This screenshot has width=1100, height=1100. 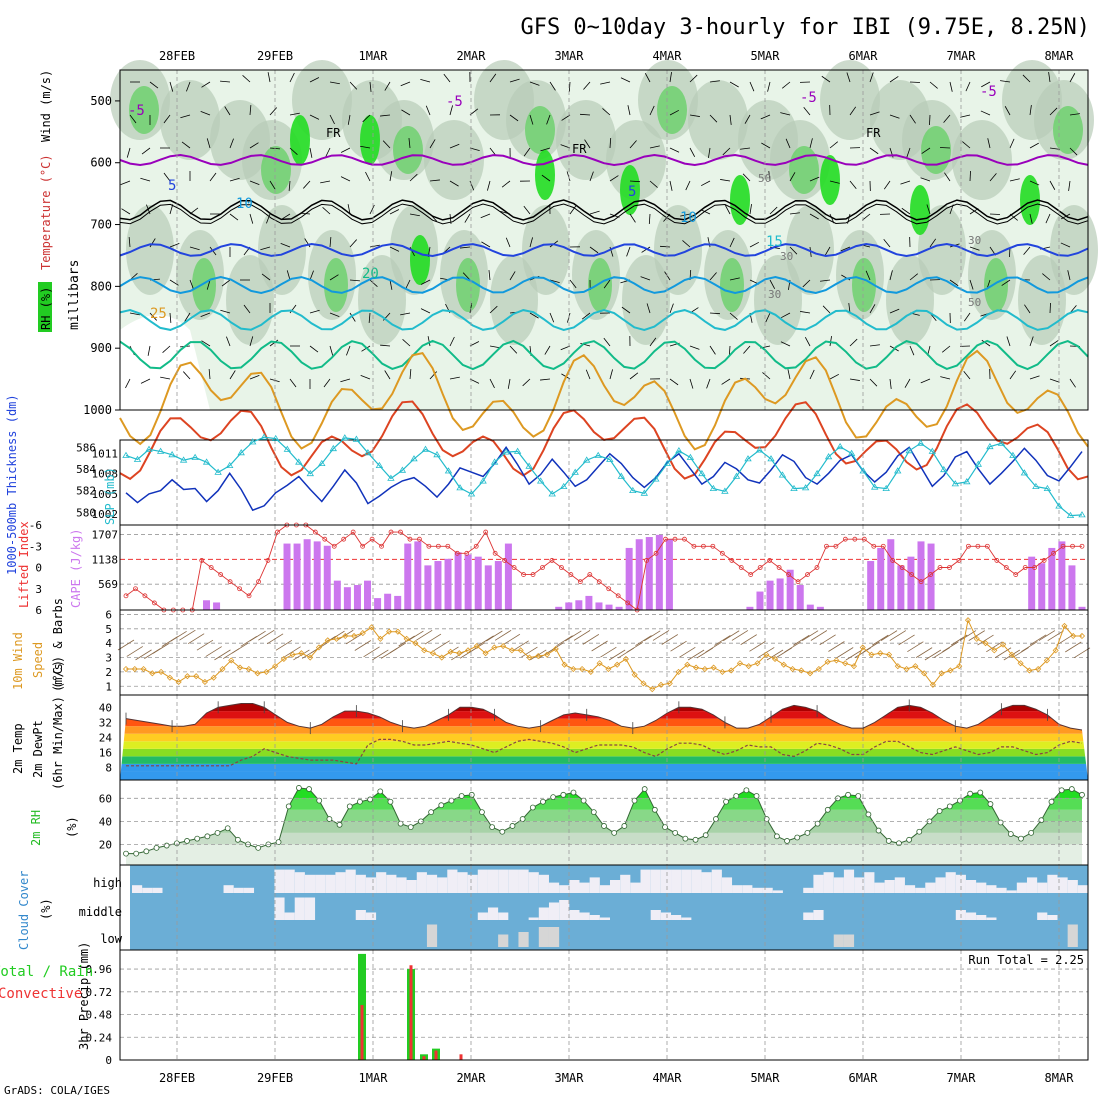 What do you see at coordinates (604, 752) in the screenshot?
I see `dewpoint-line` at bounding box center [604, 752].